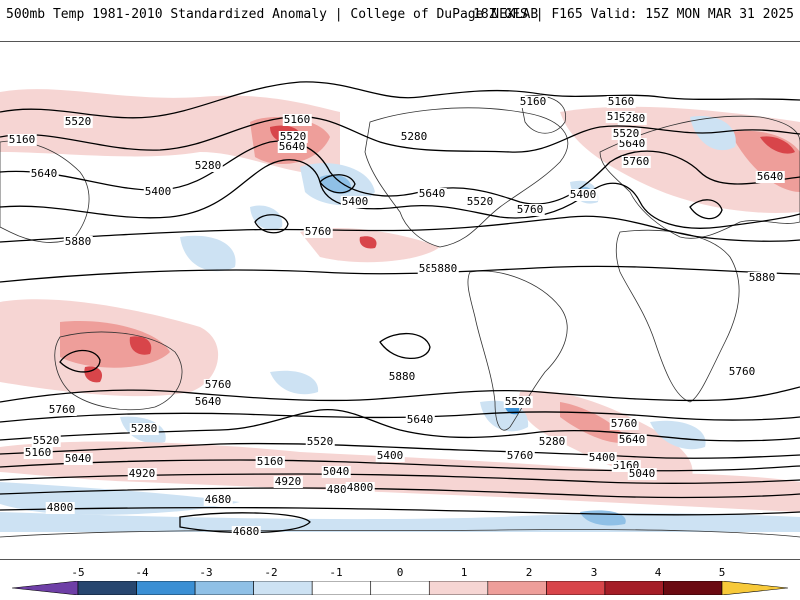 This screenshot has height=600, width=800. What do you see at coordinates (466, 177) in the screenshot?
I see `north-america-outline` at bounding box center [466, 177].